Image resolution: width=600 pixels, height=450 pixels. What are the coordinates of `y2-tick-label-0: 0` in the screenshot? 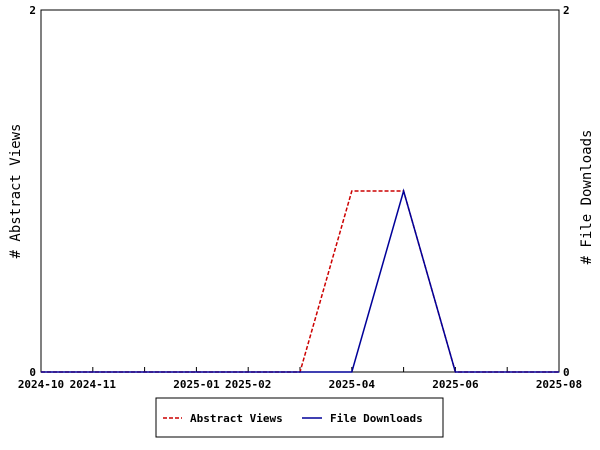 It's located at (566, 372).